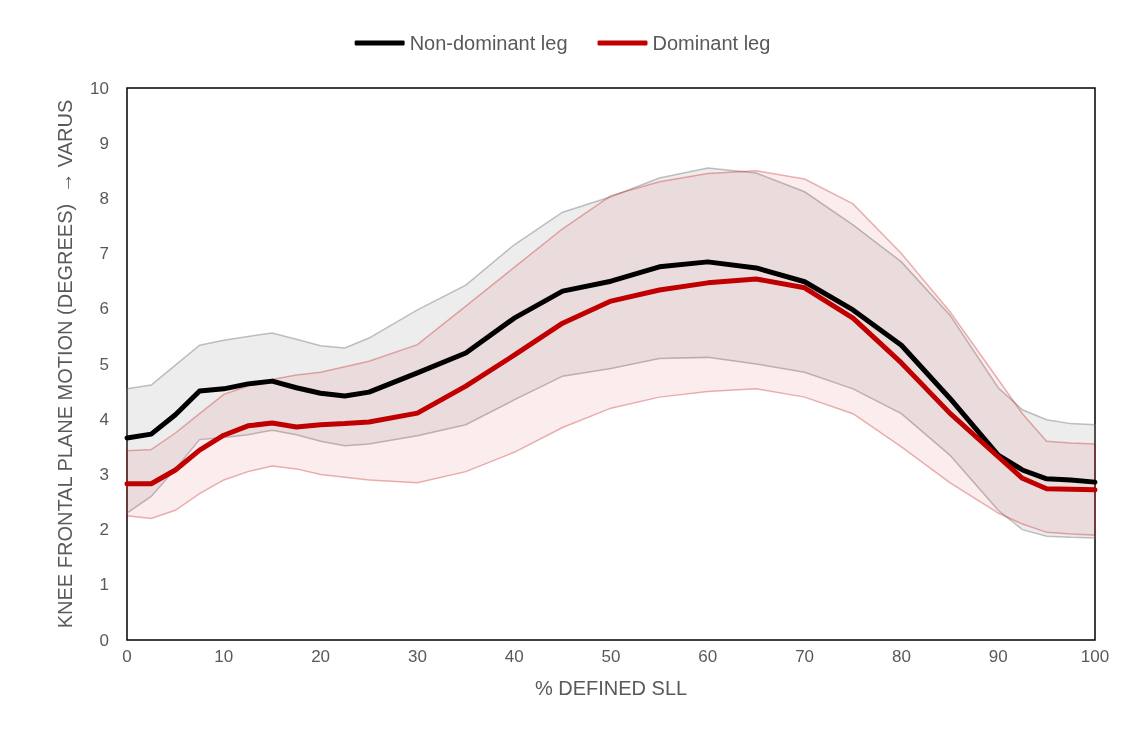 This screenshot has height=740, width=1125. What do you see at coordinates (104, 143) in the screenshot?
I see `y-tick-label: 9` at bounding box center [104, 143].